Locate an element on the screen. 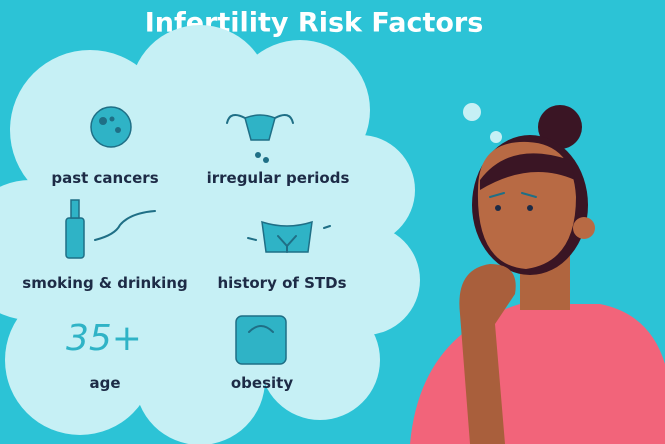 This screenshot has width=665, height=444. factor-label: irregular periods is located at coordinates (278, 178).